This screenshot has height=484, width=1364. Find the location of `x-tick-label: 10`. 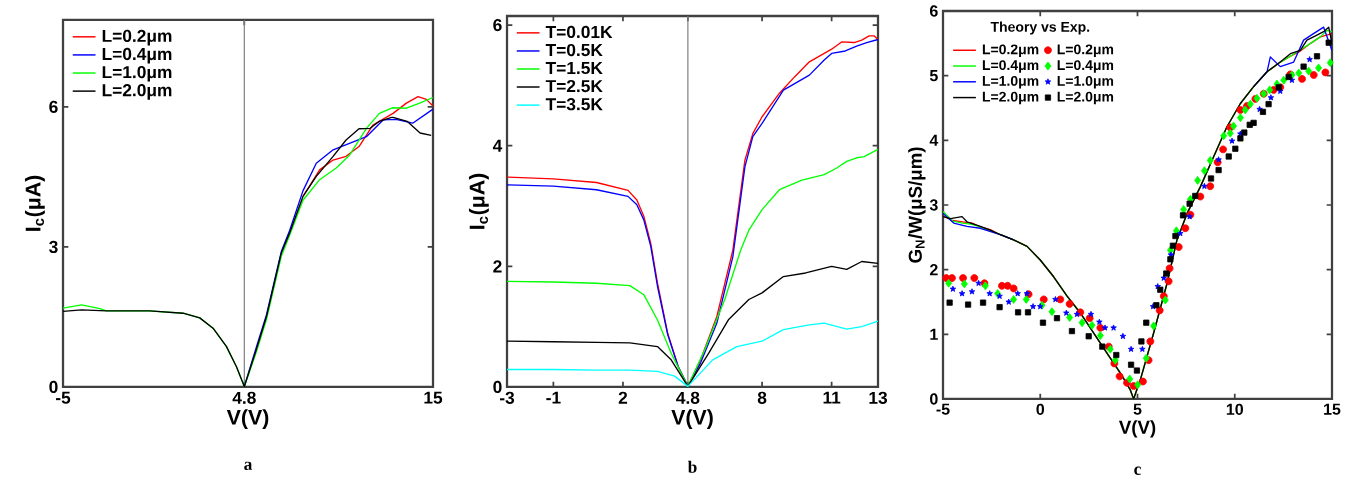

x-tick-label: 10 is located at coordinates (1234, 409).